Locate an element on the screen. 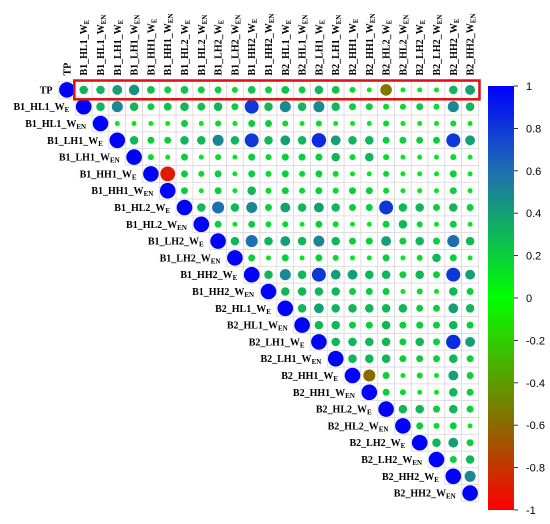 Image resolution: width=550 pixels, height=524 pixels. column-label: B1_HH2_WEN is located at coordinates (270, 45).